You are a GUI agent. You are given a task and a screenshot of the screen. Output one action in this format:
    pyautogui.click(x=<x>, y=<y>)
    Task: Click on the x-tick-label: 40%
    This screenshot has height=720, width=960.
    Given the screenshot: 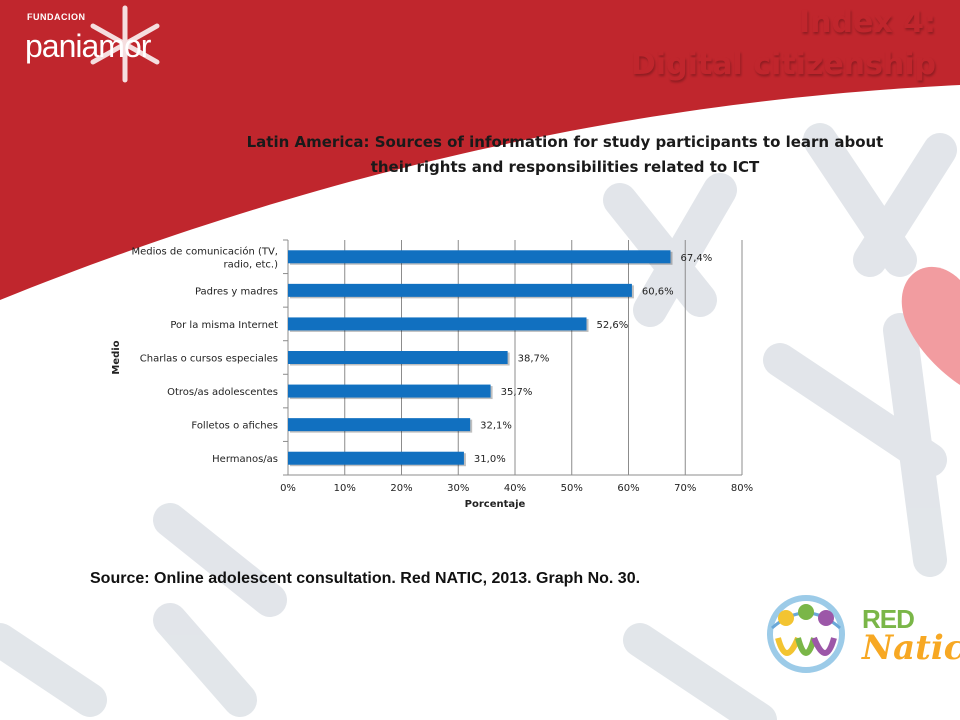 What is the action you would take?
    pyautogui.click(x=515, y=488)
    